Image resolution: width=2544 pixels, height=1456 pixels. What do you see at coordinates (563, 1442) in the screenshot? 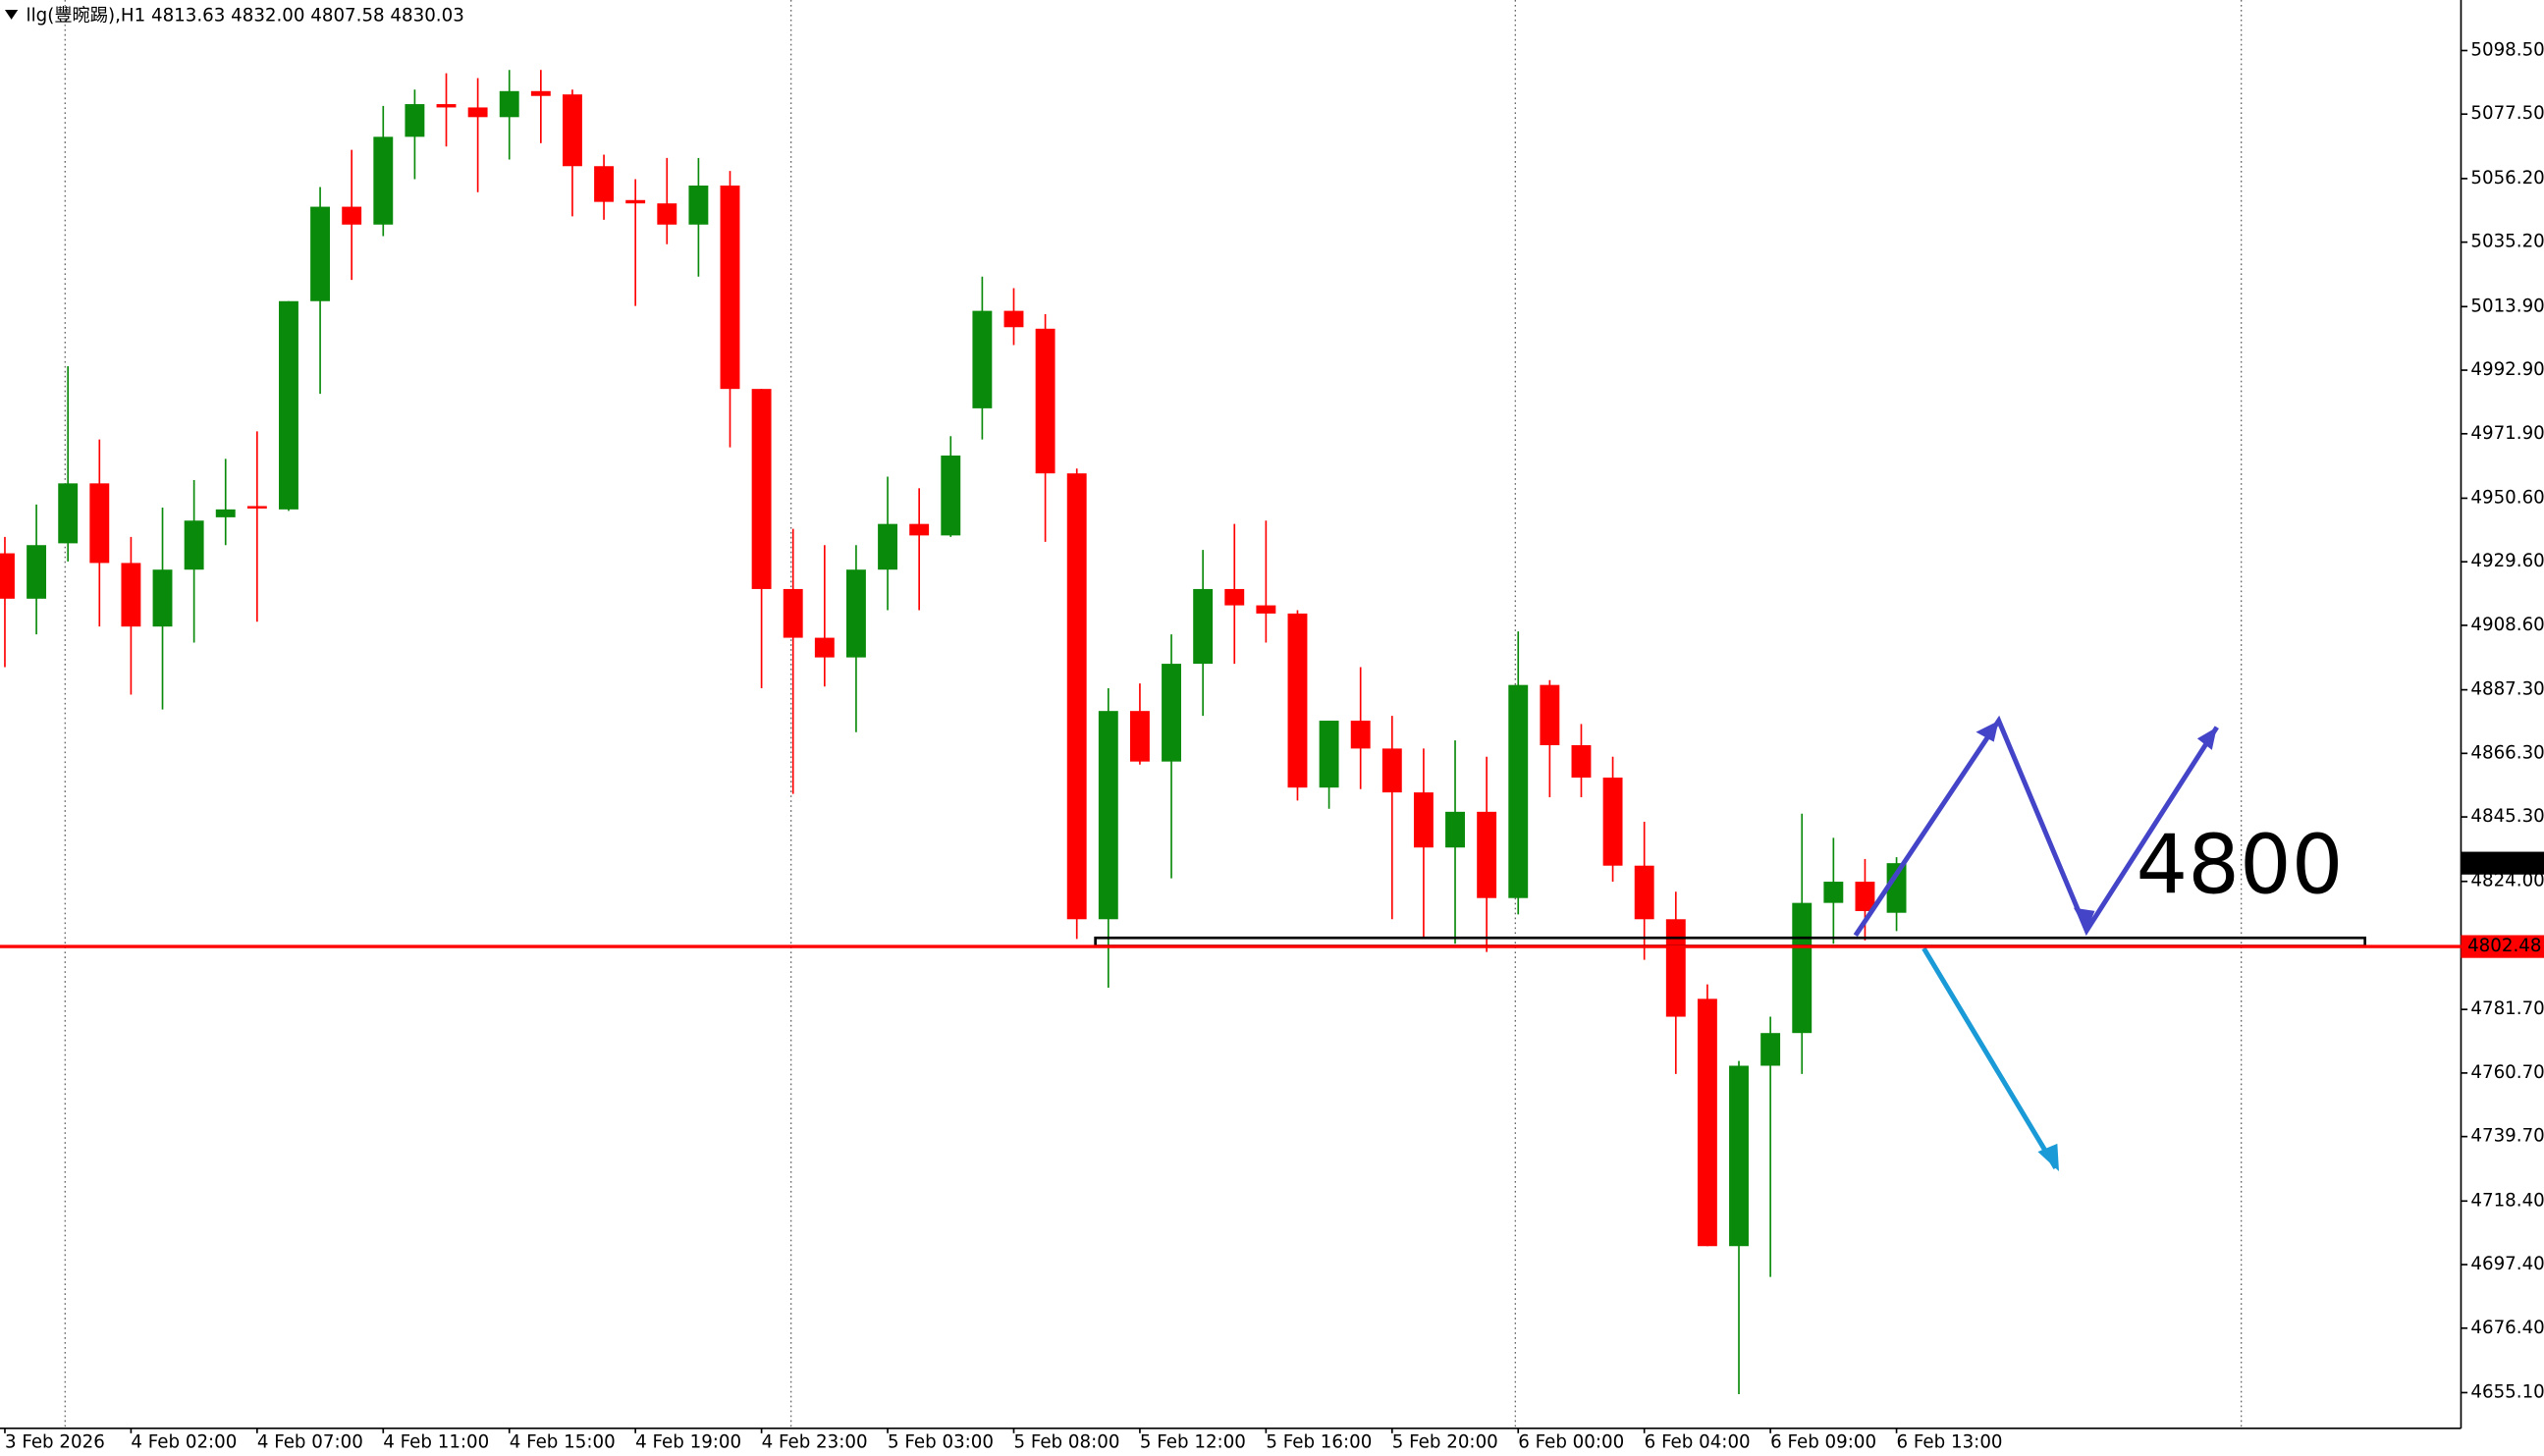
I see `x-tick-label: 4 Feb 15:00` at bounding box center [563, 1442].